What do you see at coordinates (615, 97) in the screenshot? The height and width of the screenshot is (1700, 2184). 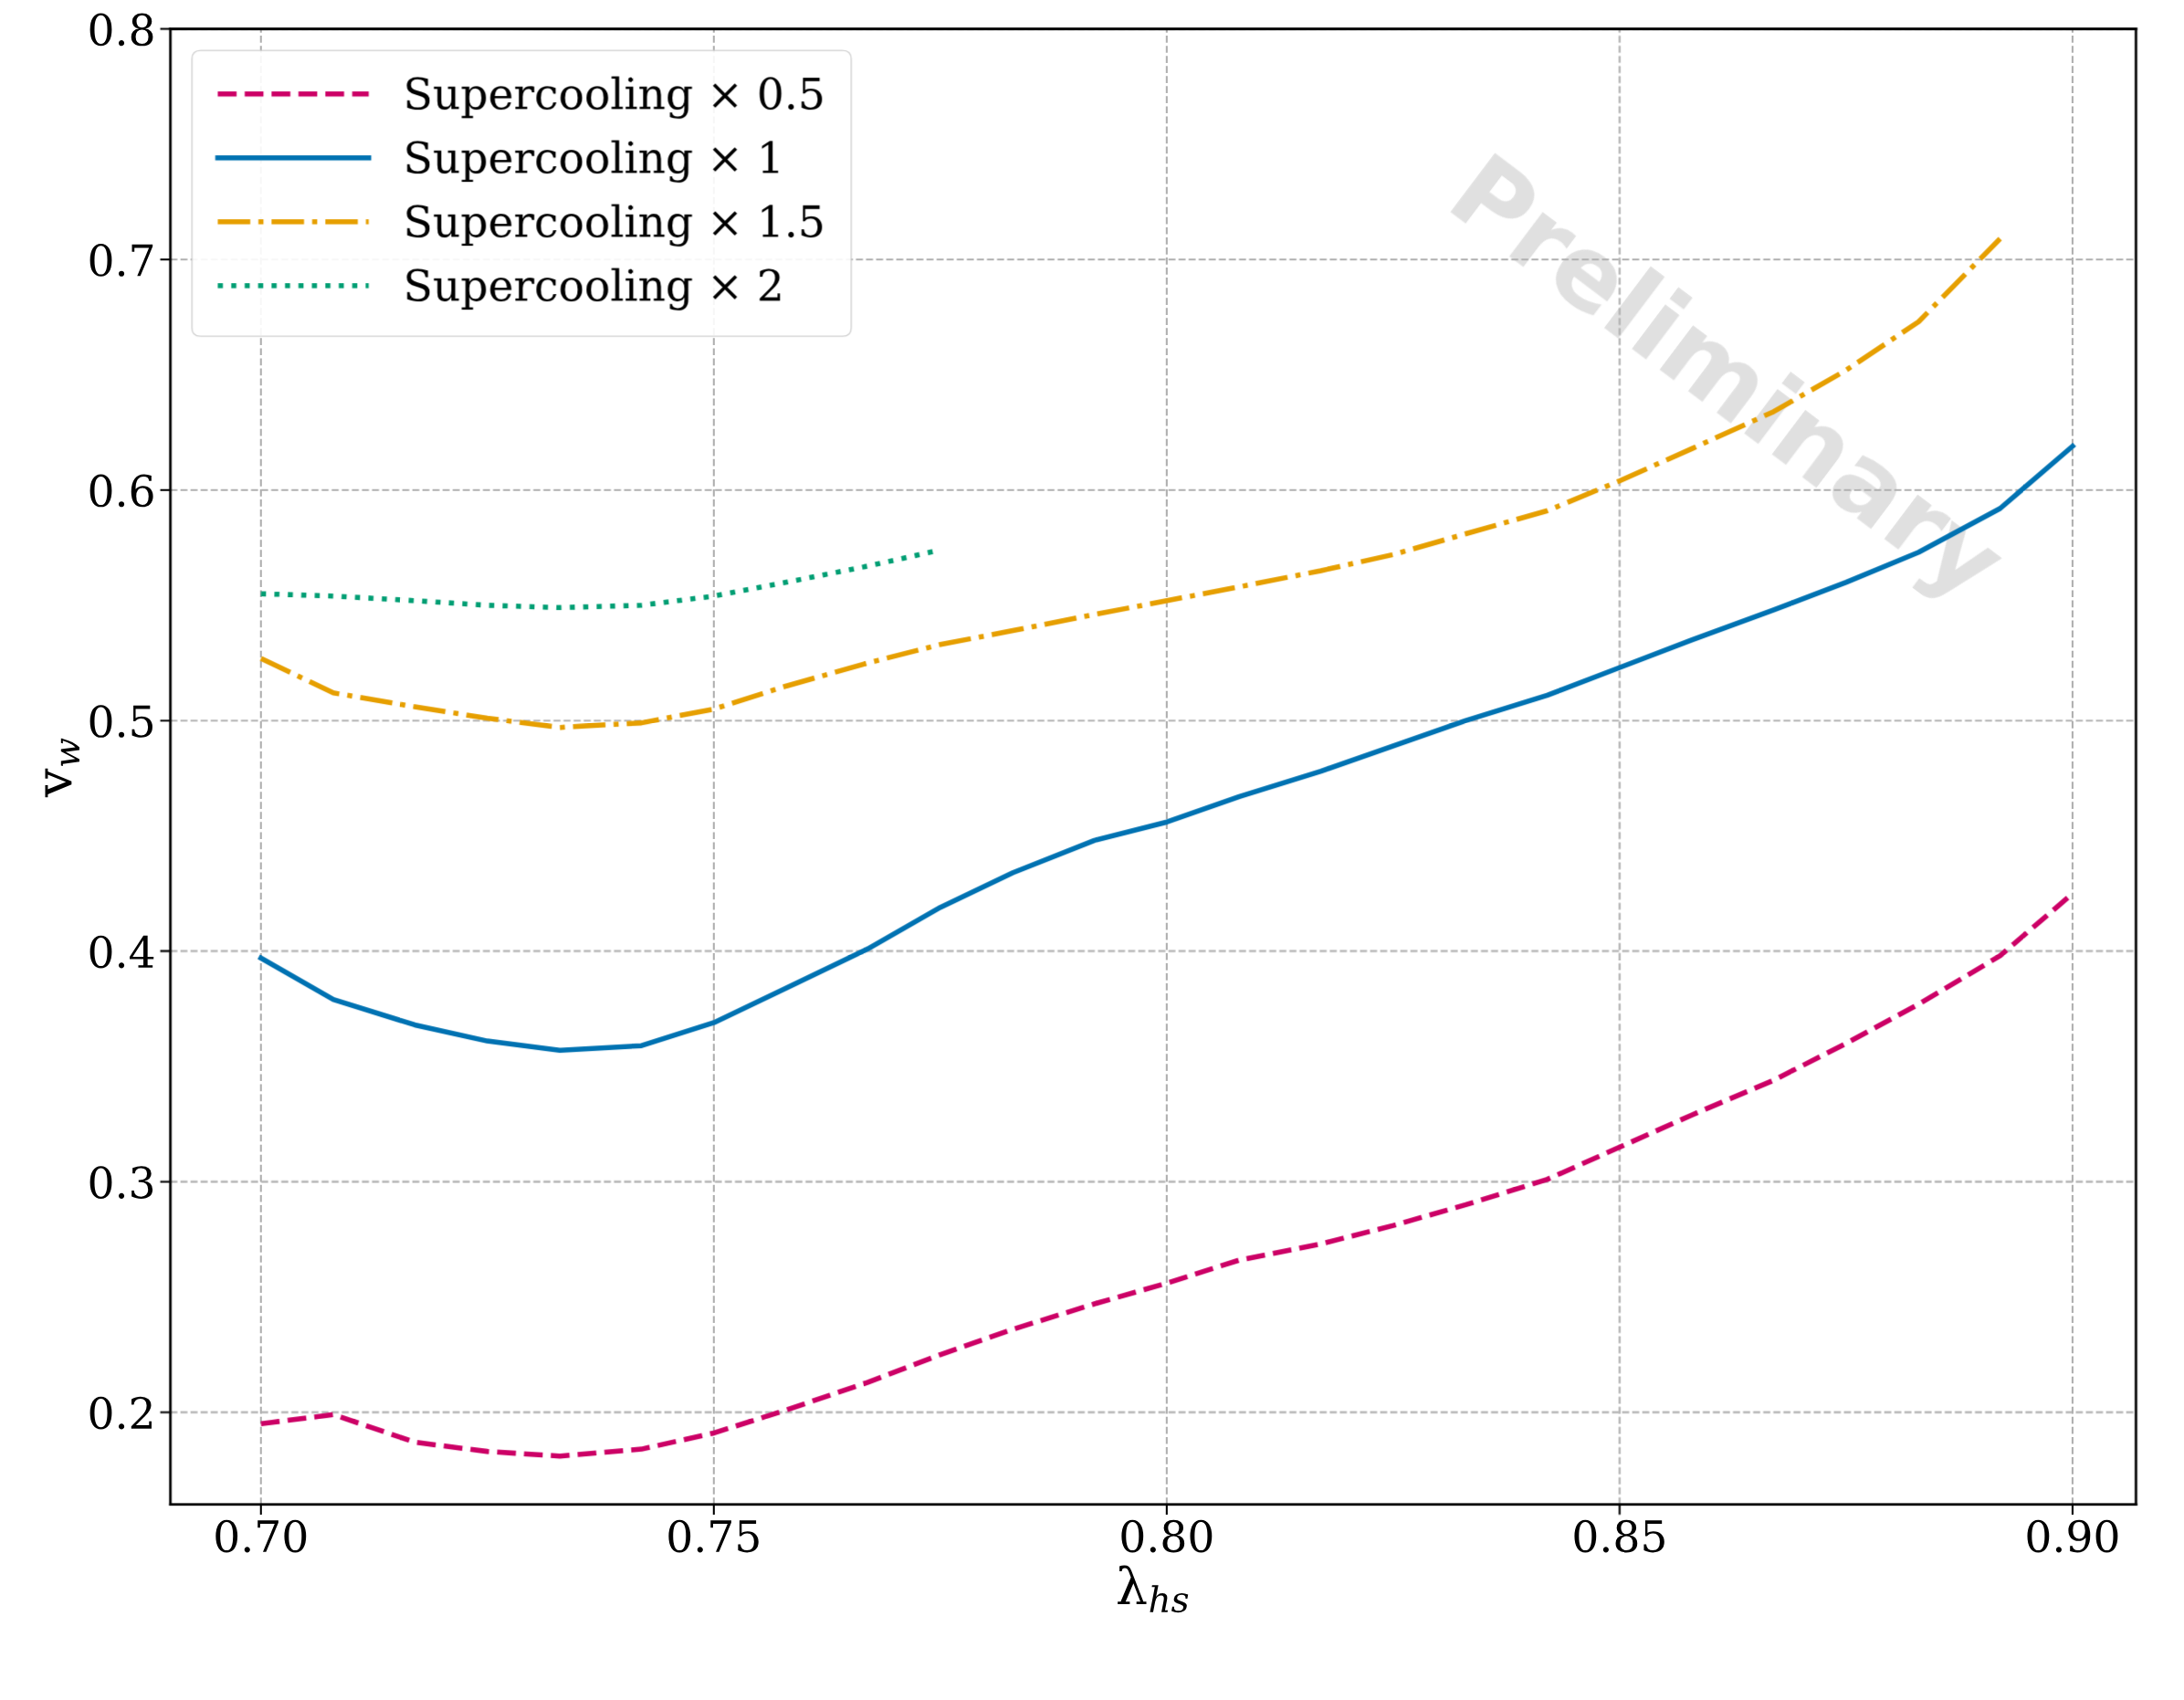 I see `legend-label: Supercooling × 0.5` at bounding box center [615, 97].